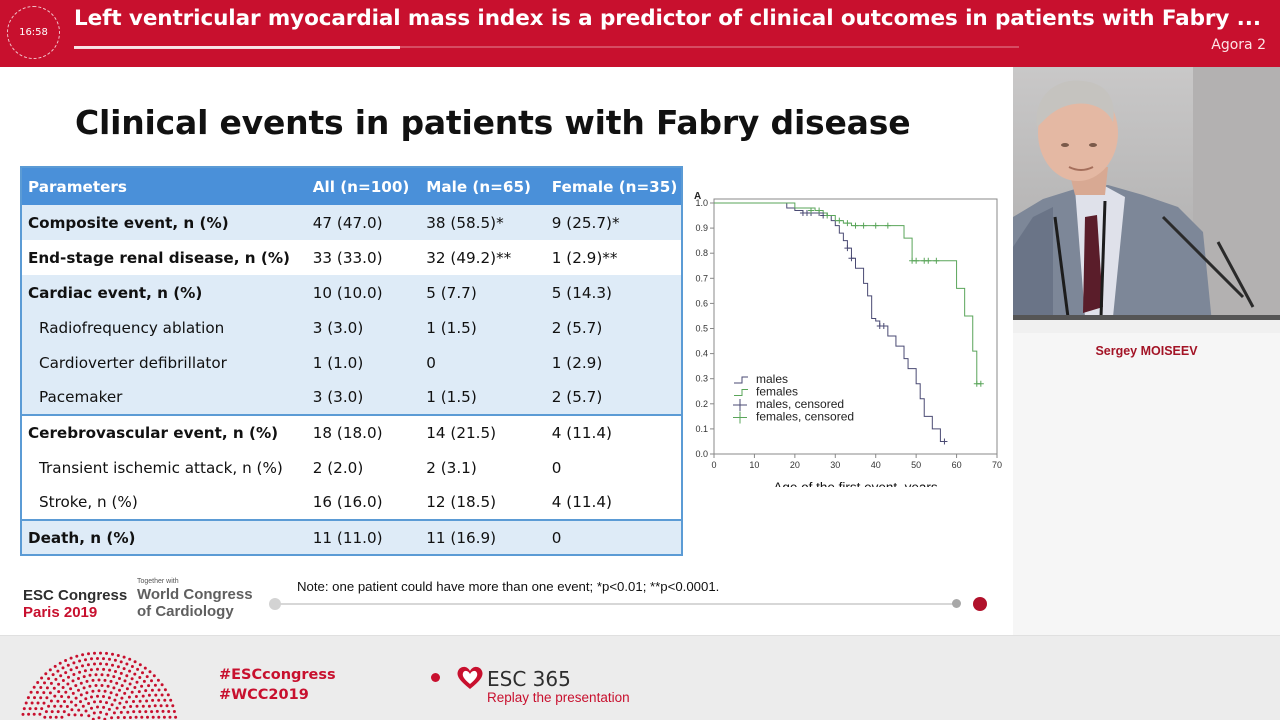  Describe the element at coordinates (363, 292) in the screenshot. I see `table-cell: 10 (10.0)` at that location.